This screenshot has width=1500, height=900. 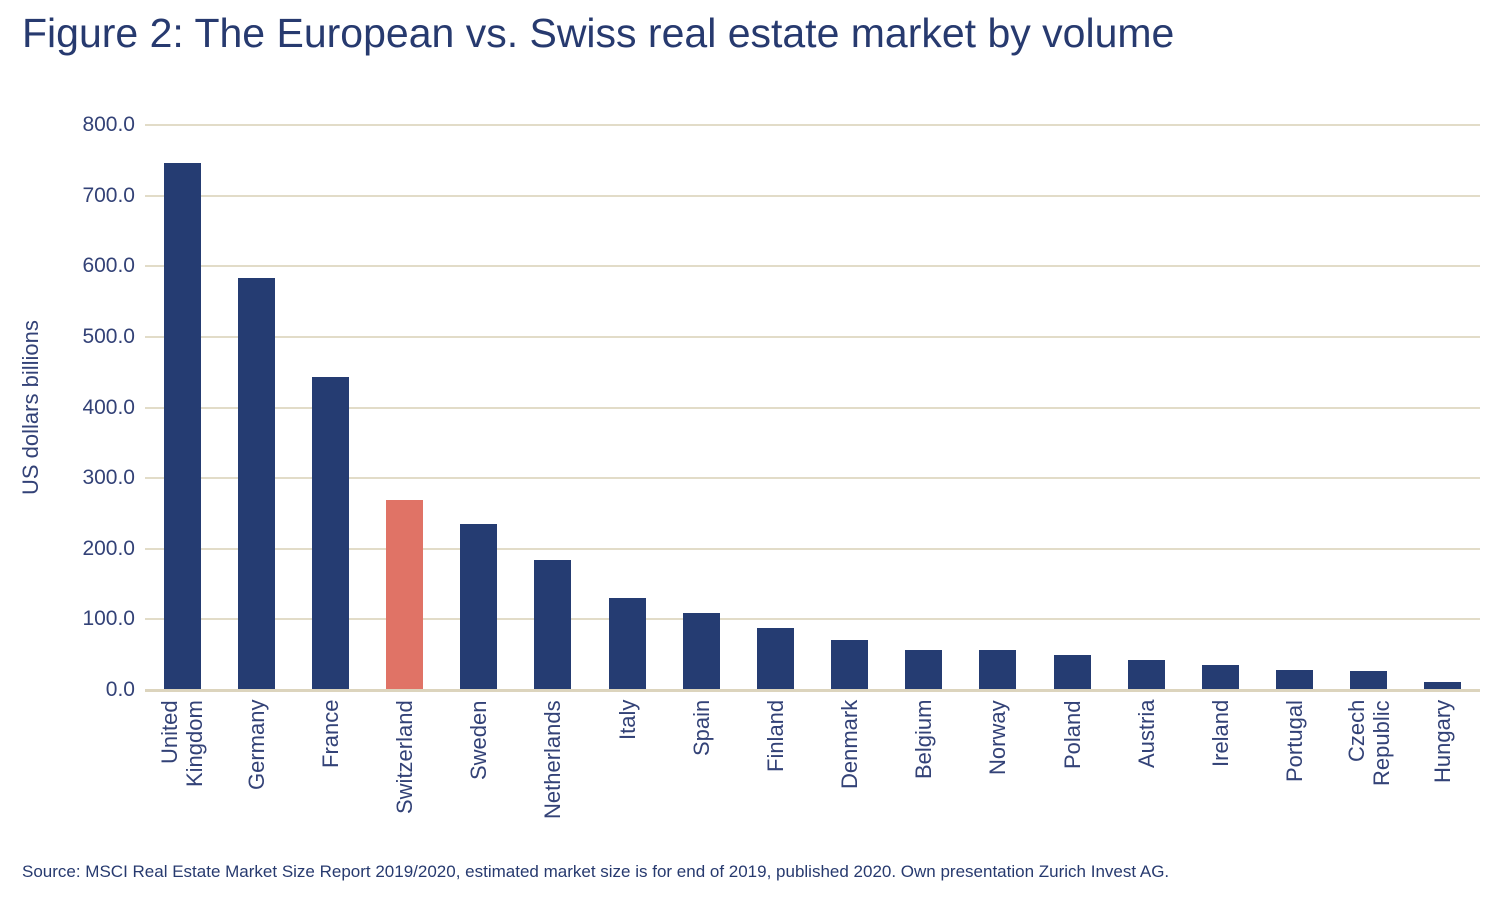 I want to click on bar-netherlands, so click(x=553, y=624).